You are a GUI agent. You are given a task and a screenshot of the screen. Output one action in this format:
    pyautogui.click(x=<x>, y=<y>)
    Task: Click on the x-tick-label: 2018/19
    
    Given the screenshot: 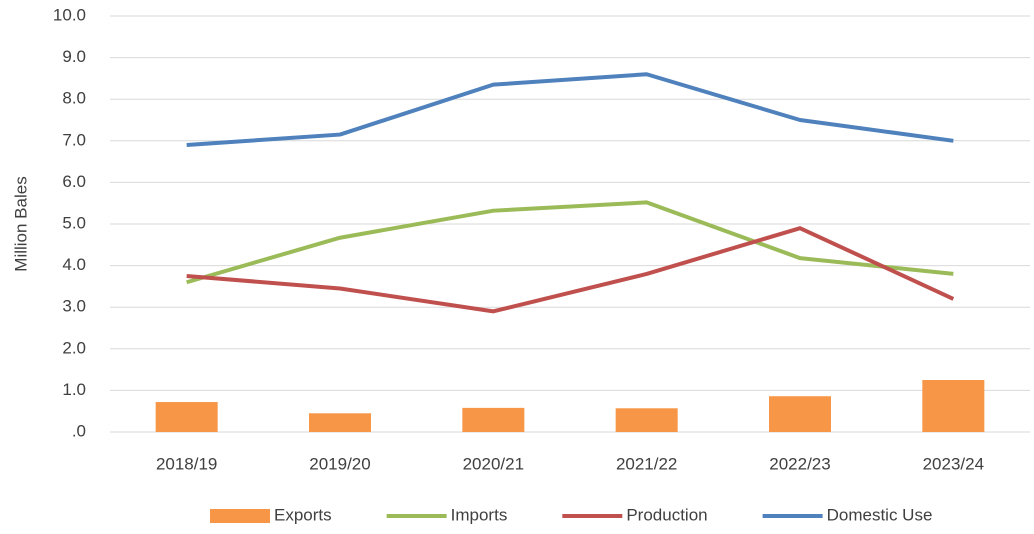 What is the action you would take?
    pyautogui.click(x=186, y=463)
    